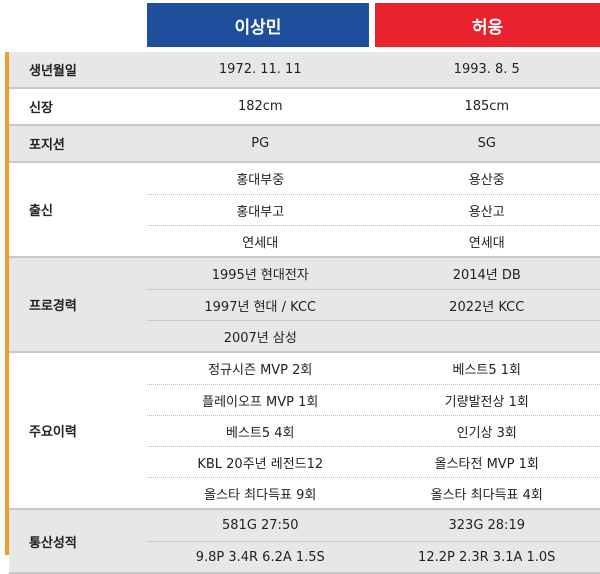 The image size is (600, 574). What do you see at coordinates (260, 462) in the screenshot?
I see `player1-value: KBL 20주년 레전드12` at bounding box center [260, 462].